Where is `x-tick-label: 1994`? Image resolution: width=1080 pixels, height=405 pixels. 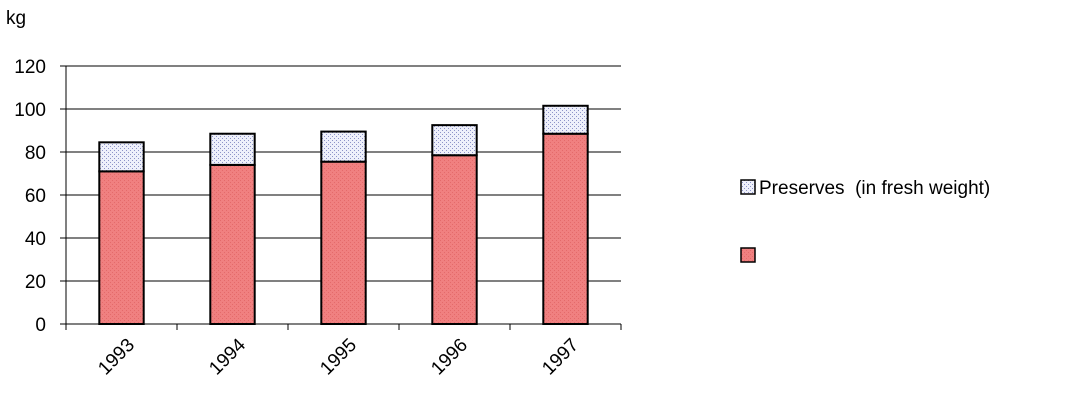 x-tick-label: 1994 is located at coordinates (227, 356).